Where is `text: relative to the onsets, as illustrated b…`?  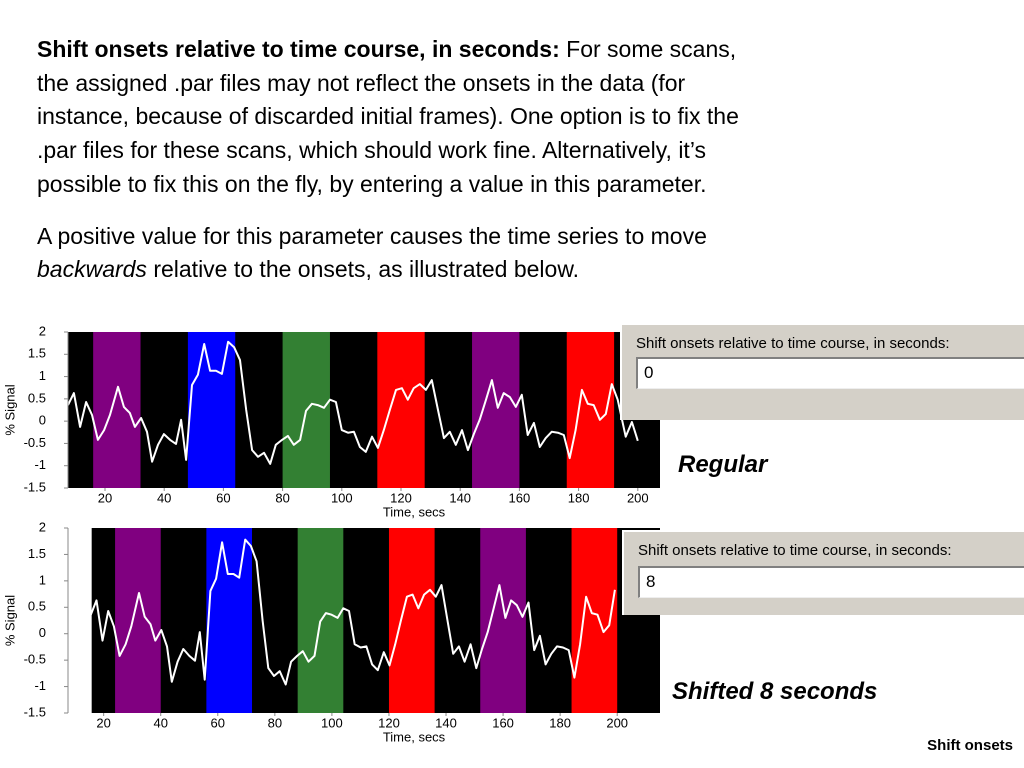
text: relative to the onsets, as illustrated b… is located at coordinates (366, 269).